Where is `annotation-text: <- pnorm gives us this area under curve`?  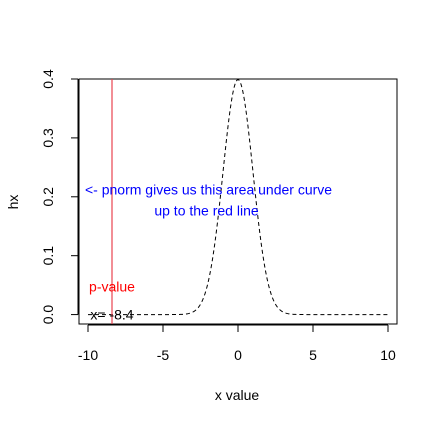 annotation-text: <- pnorm gives us this area under curve is located at coordinates (208, 190).